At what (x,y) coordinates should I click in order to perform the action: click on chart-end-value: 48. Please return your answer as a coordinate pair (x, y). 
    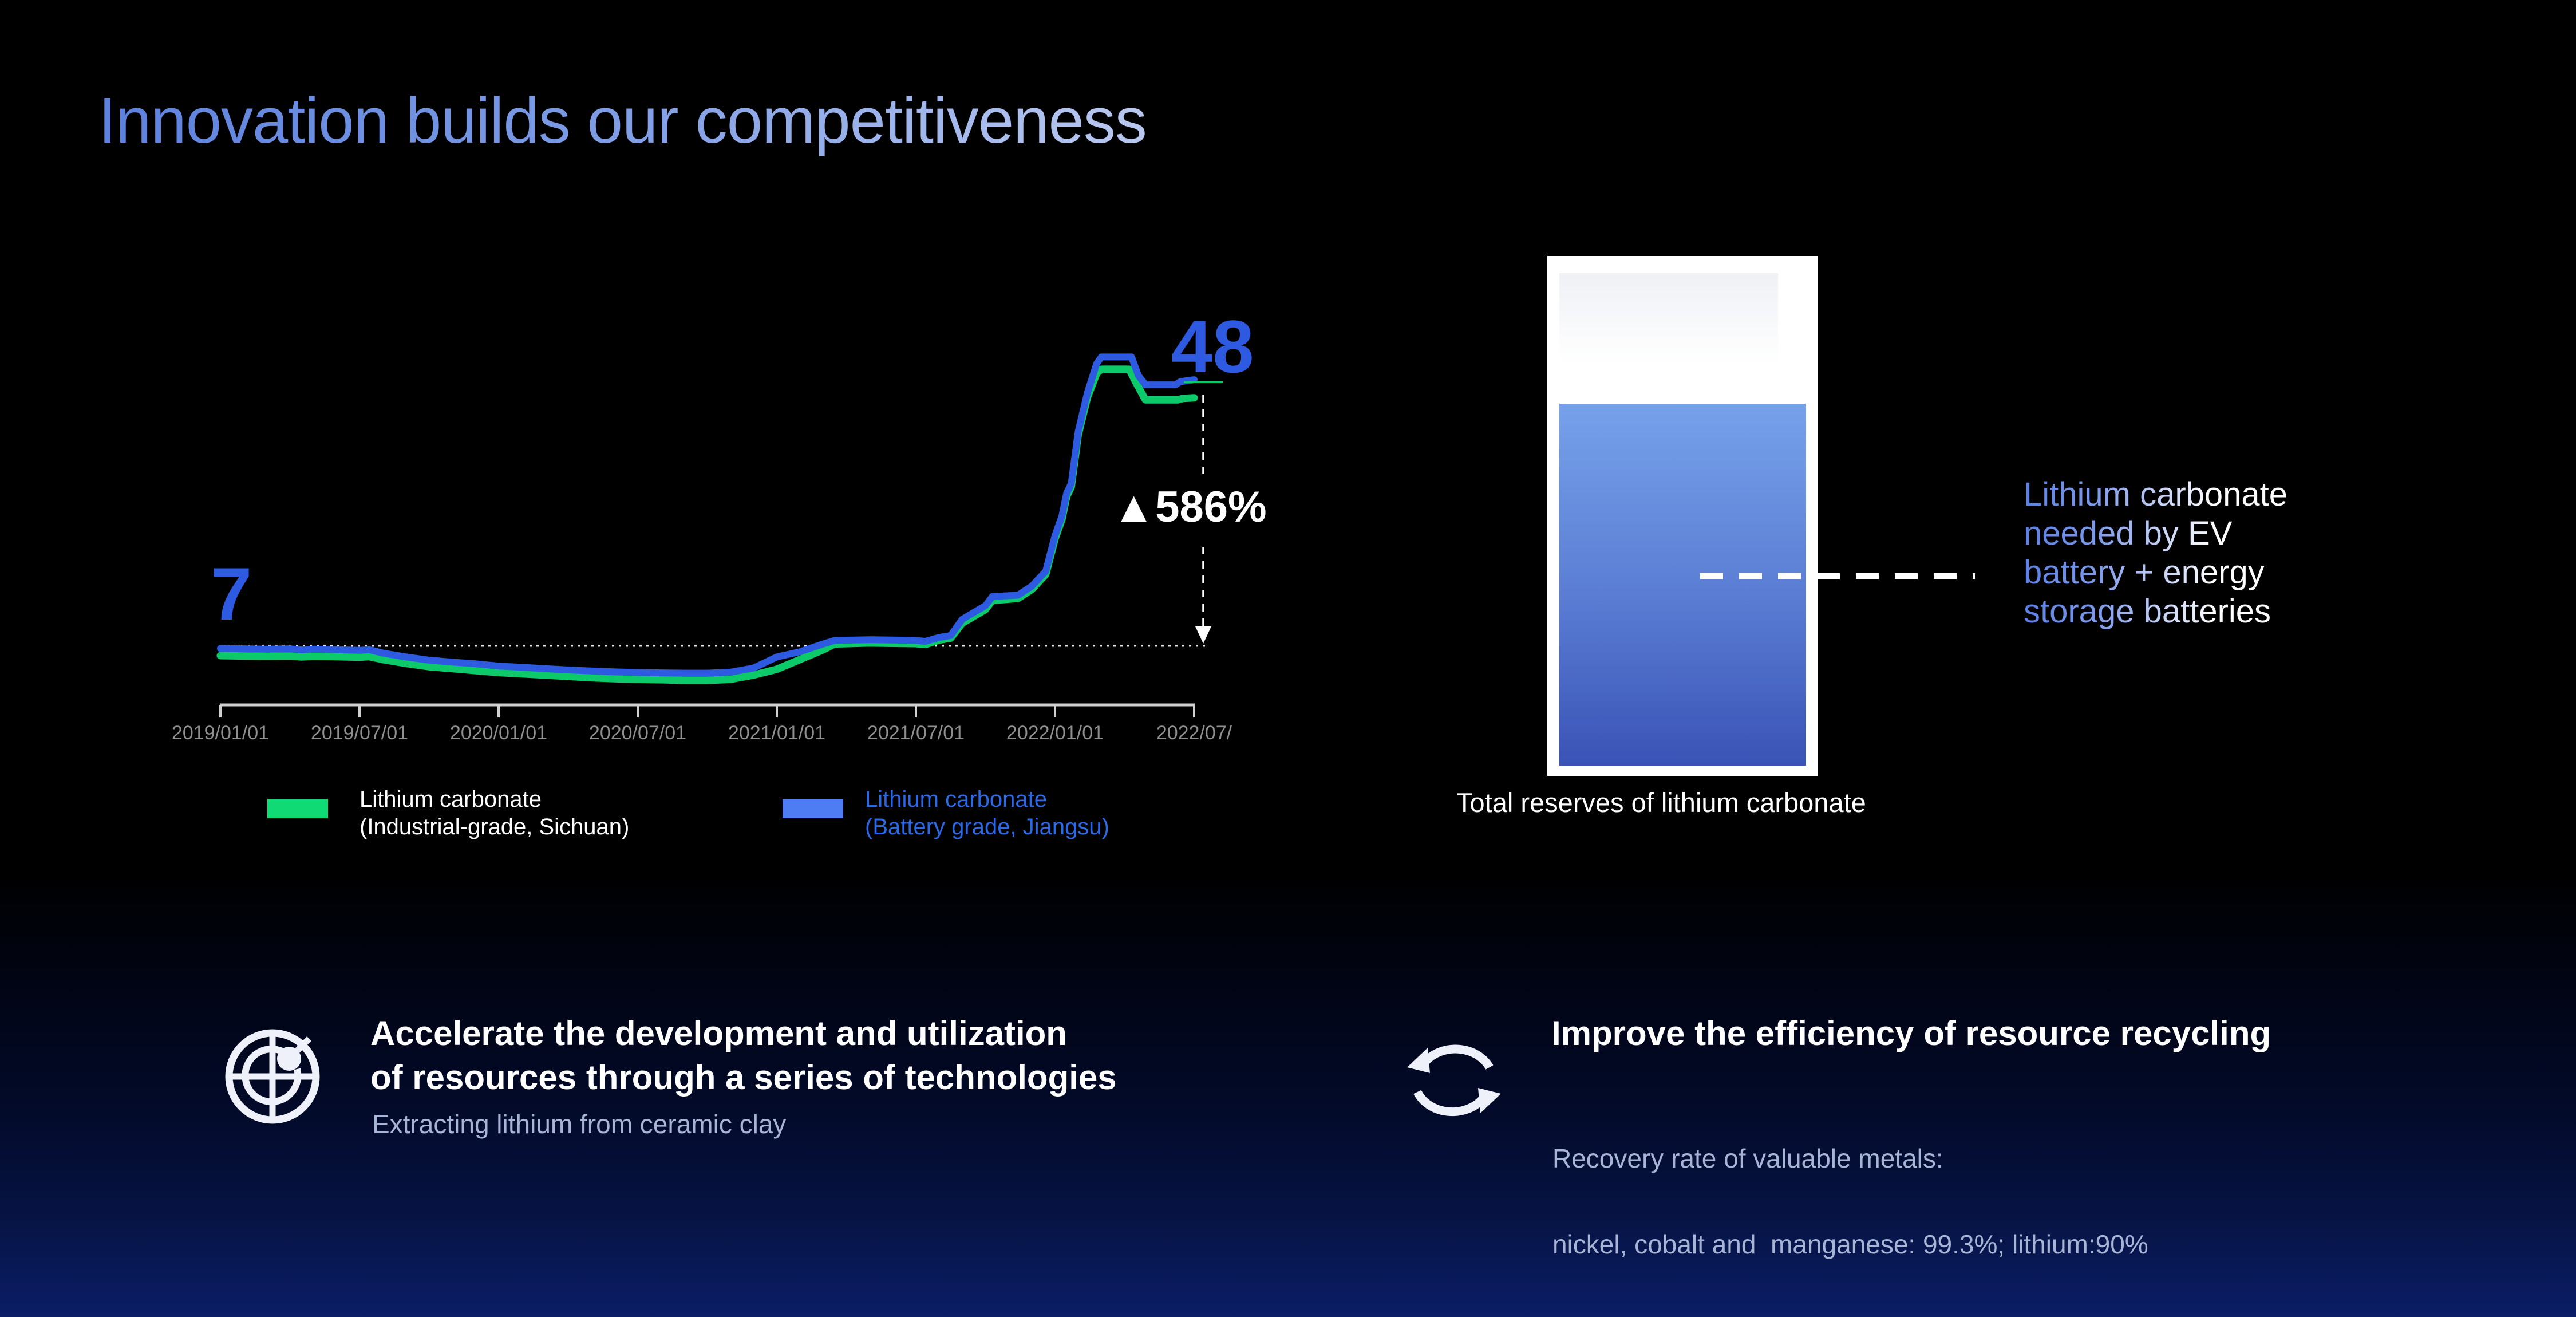
    Looking at the image, I should click on (1212, 346).